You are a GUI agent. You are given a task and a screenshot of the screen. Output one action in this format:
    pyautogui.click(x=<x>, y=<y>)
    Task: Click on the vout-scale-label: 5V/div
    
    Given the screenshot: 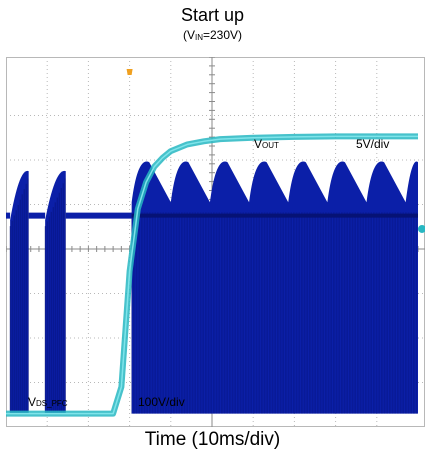 What is the action you would take?
    pyautogui.click(x=373, y=144)
    